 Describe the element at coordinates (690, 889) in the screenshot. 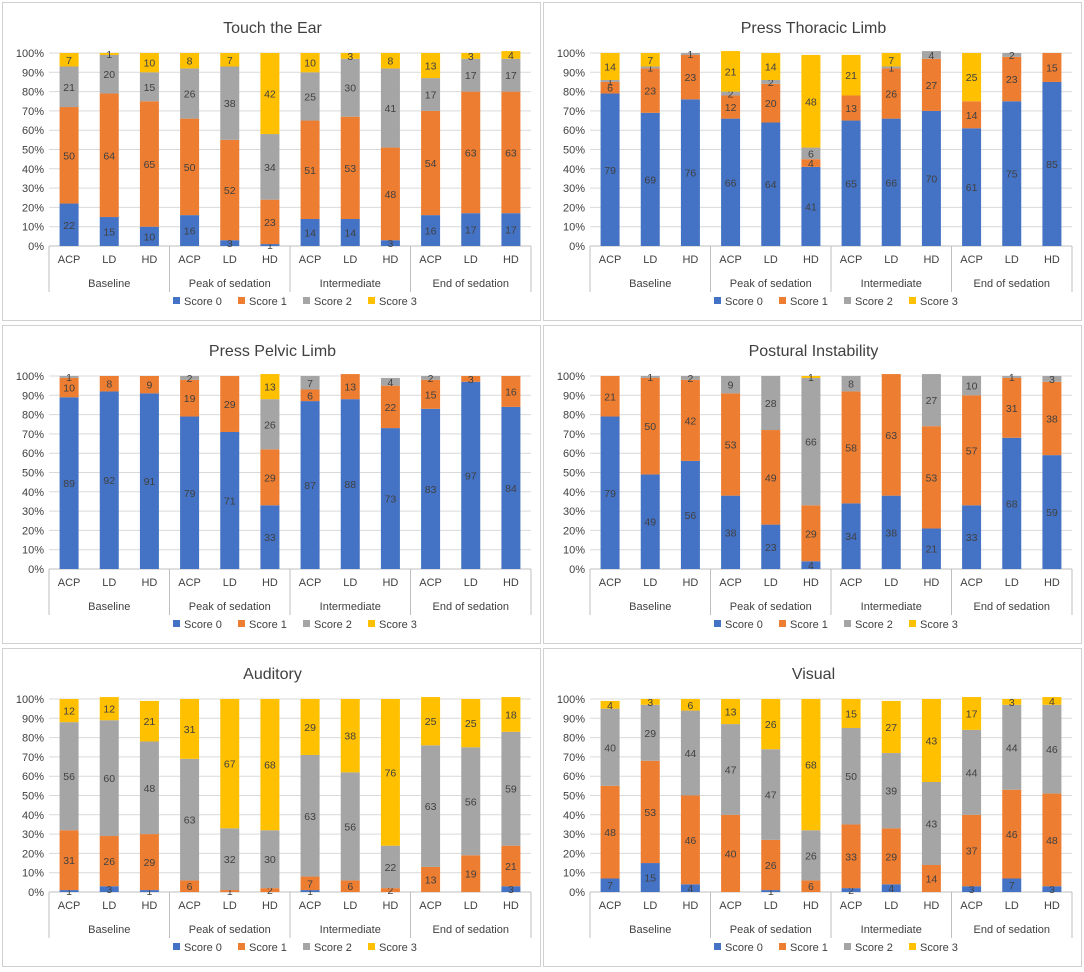

I see `data-label: 4` at that location.